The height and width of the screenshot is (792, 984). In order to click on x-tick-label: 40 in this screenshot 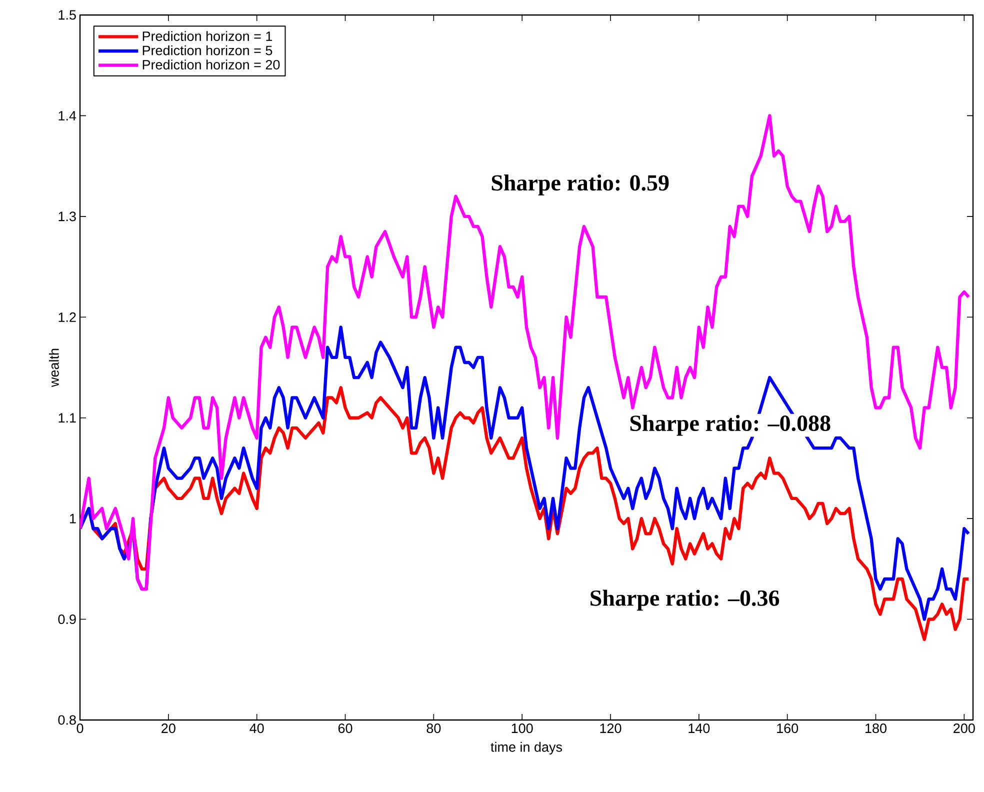, I will do `click(257, 729)`.